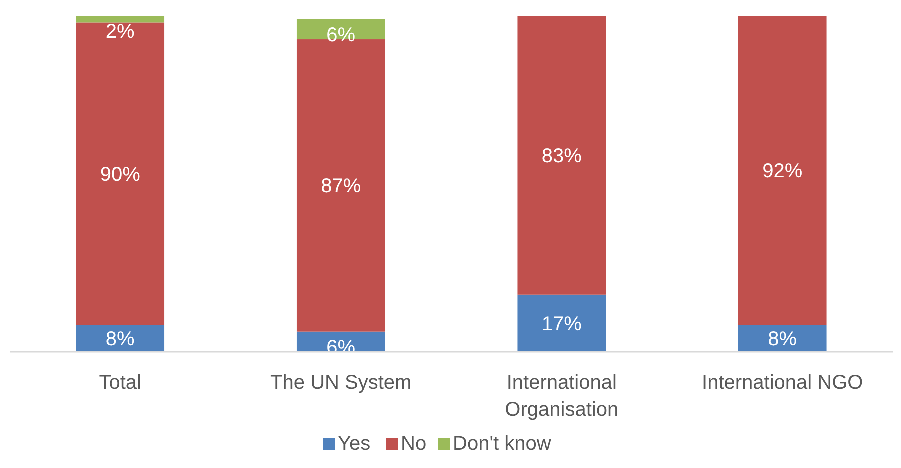  I want to click on data-label: 2%, so click(121, 32).